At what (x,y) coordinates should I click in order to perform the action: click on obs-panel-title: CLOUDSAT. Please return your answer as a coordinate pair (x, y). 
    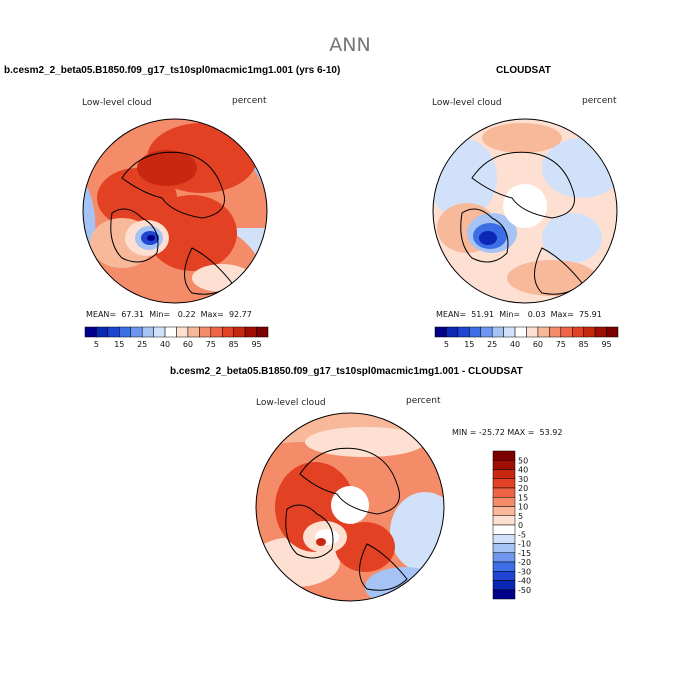
    Looking at the image, I should click on (523, 70).